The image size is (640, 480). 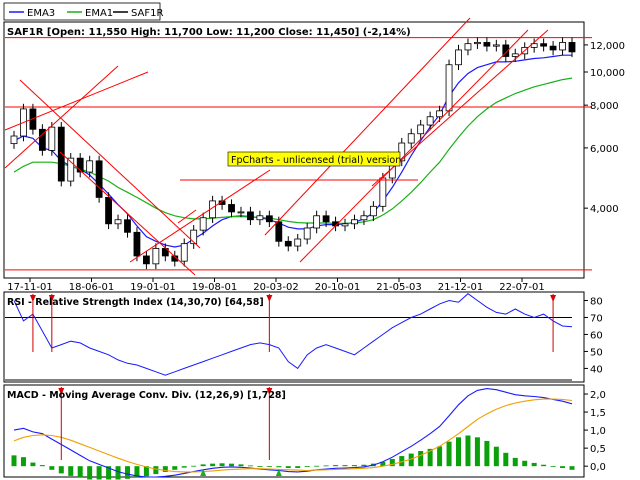 What do you see at coordinates (337, 287) in the screenshot?
I see `x-tick-label: 20-10-01` at bounding box center [337, 287].